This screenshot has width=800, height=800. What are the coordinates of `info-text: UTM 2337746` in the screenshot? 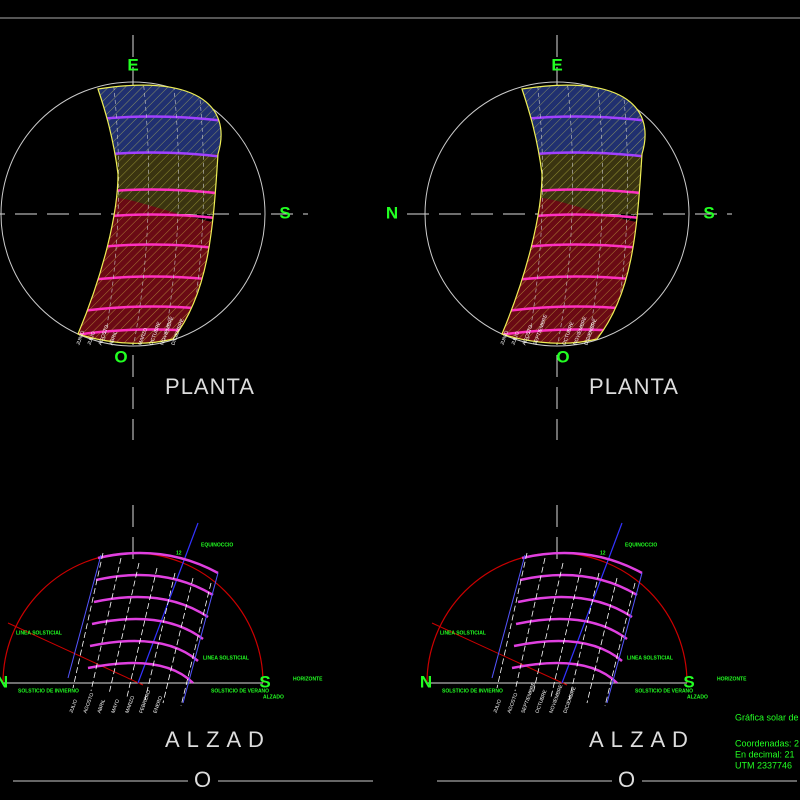 It's located at (763, 765).